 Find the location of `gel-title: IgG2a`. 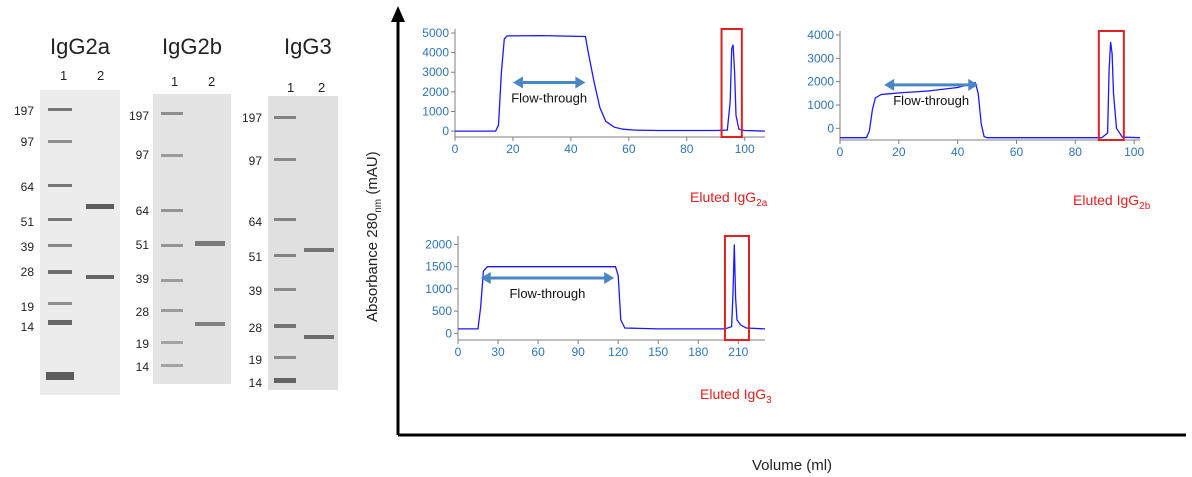

gel-title: IgG2a is located at coordinates (80, 46).